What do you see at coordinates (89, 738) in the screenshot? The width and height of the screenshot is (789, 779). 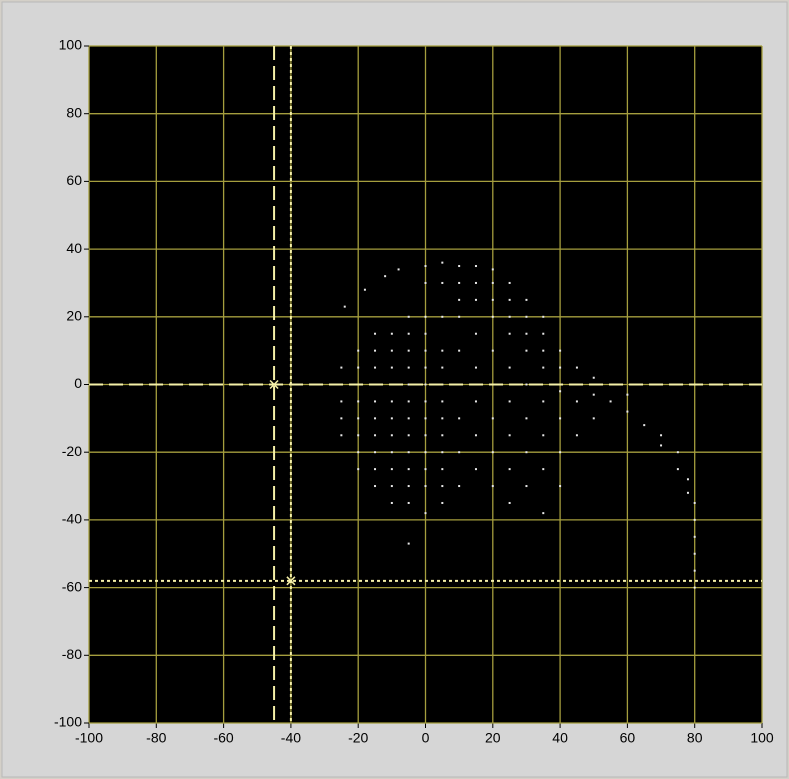 I see `x-tick-label: -100` at bounding box center [89, 738].